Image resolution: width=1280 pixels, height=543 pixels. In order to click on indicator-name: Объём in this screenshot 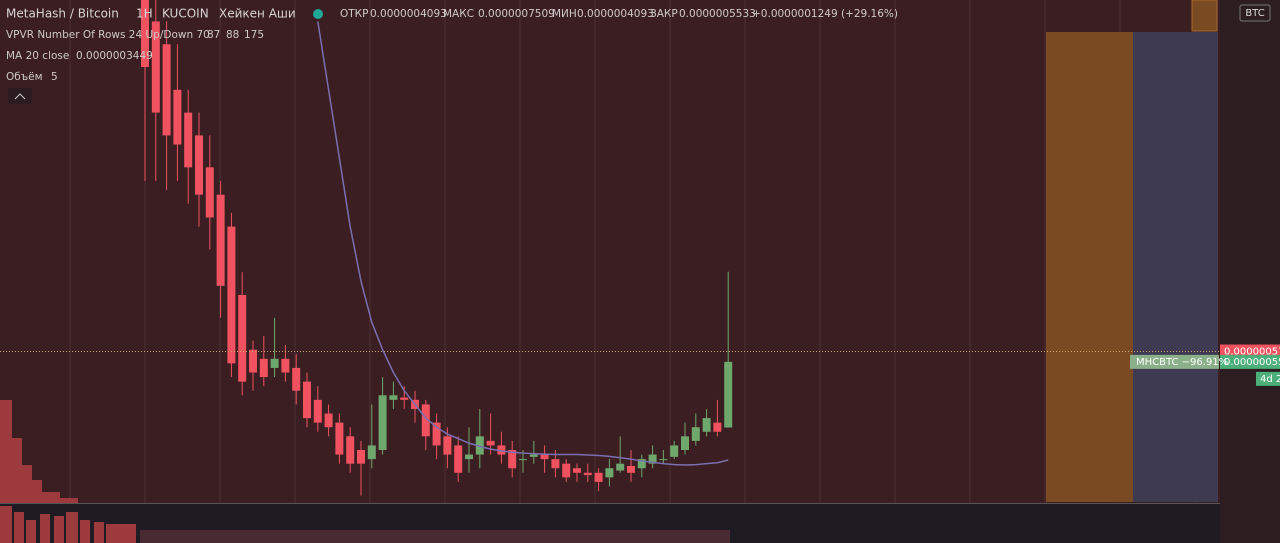, I will do `click(24, 77)`.